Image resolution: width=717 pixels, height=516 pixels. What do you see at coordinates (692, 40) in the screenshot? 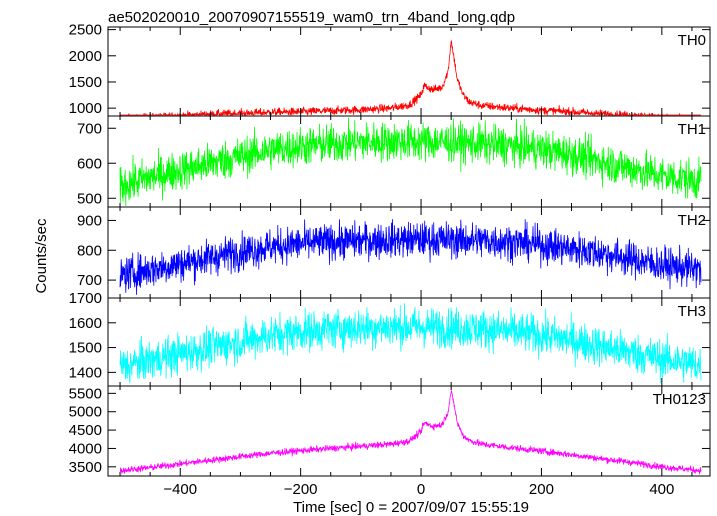
I see `panel-label-th0: TH0` at bounding box center [692, 40].